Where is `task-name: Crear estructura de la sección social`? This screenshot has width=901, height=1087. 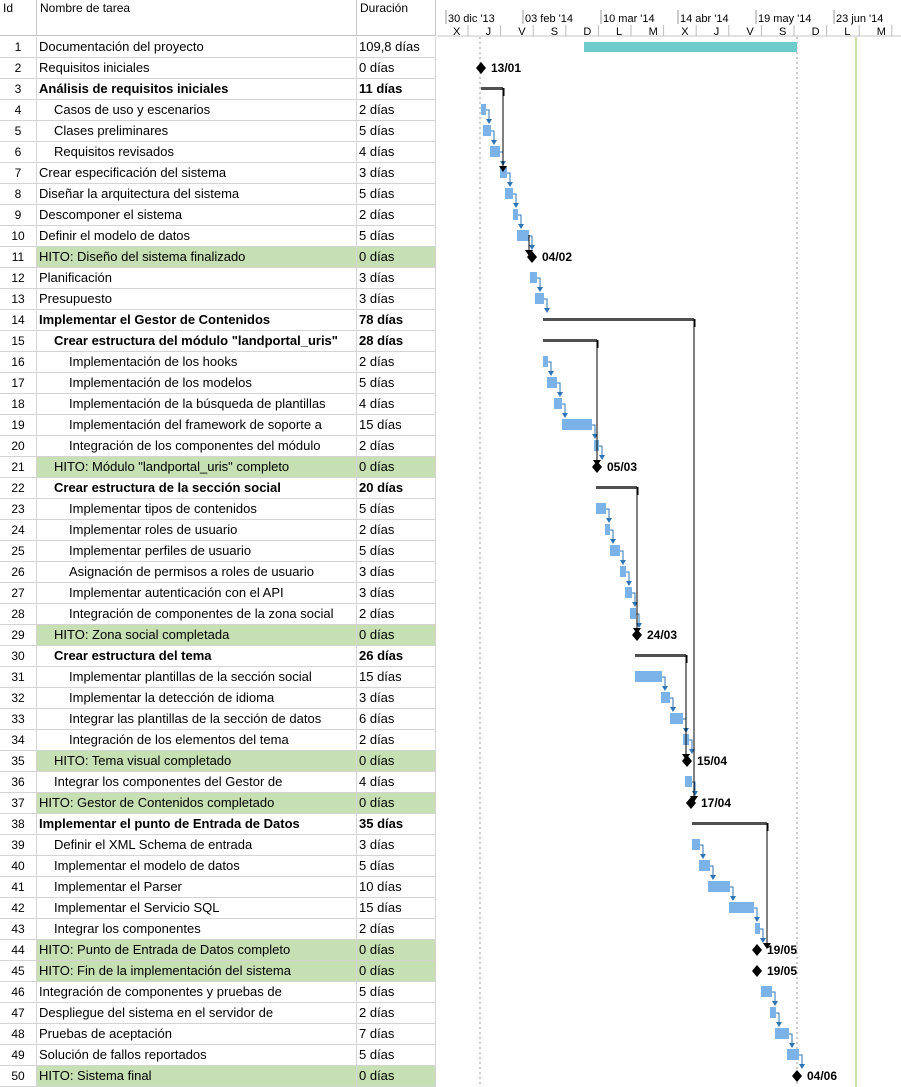 task-name: Crear estructura de la sección social is located at coordinates (197, 488).